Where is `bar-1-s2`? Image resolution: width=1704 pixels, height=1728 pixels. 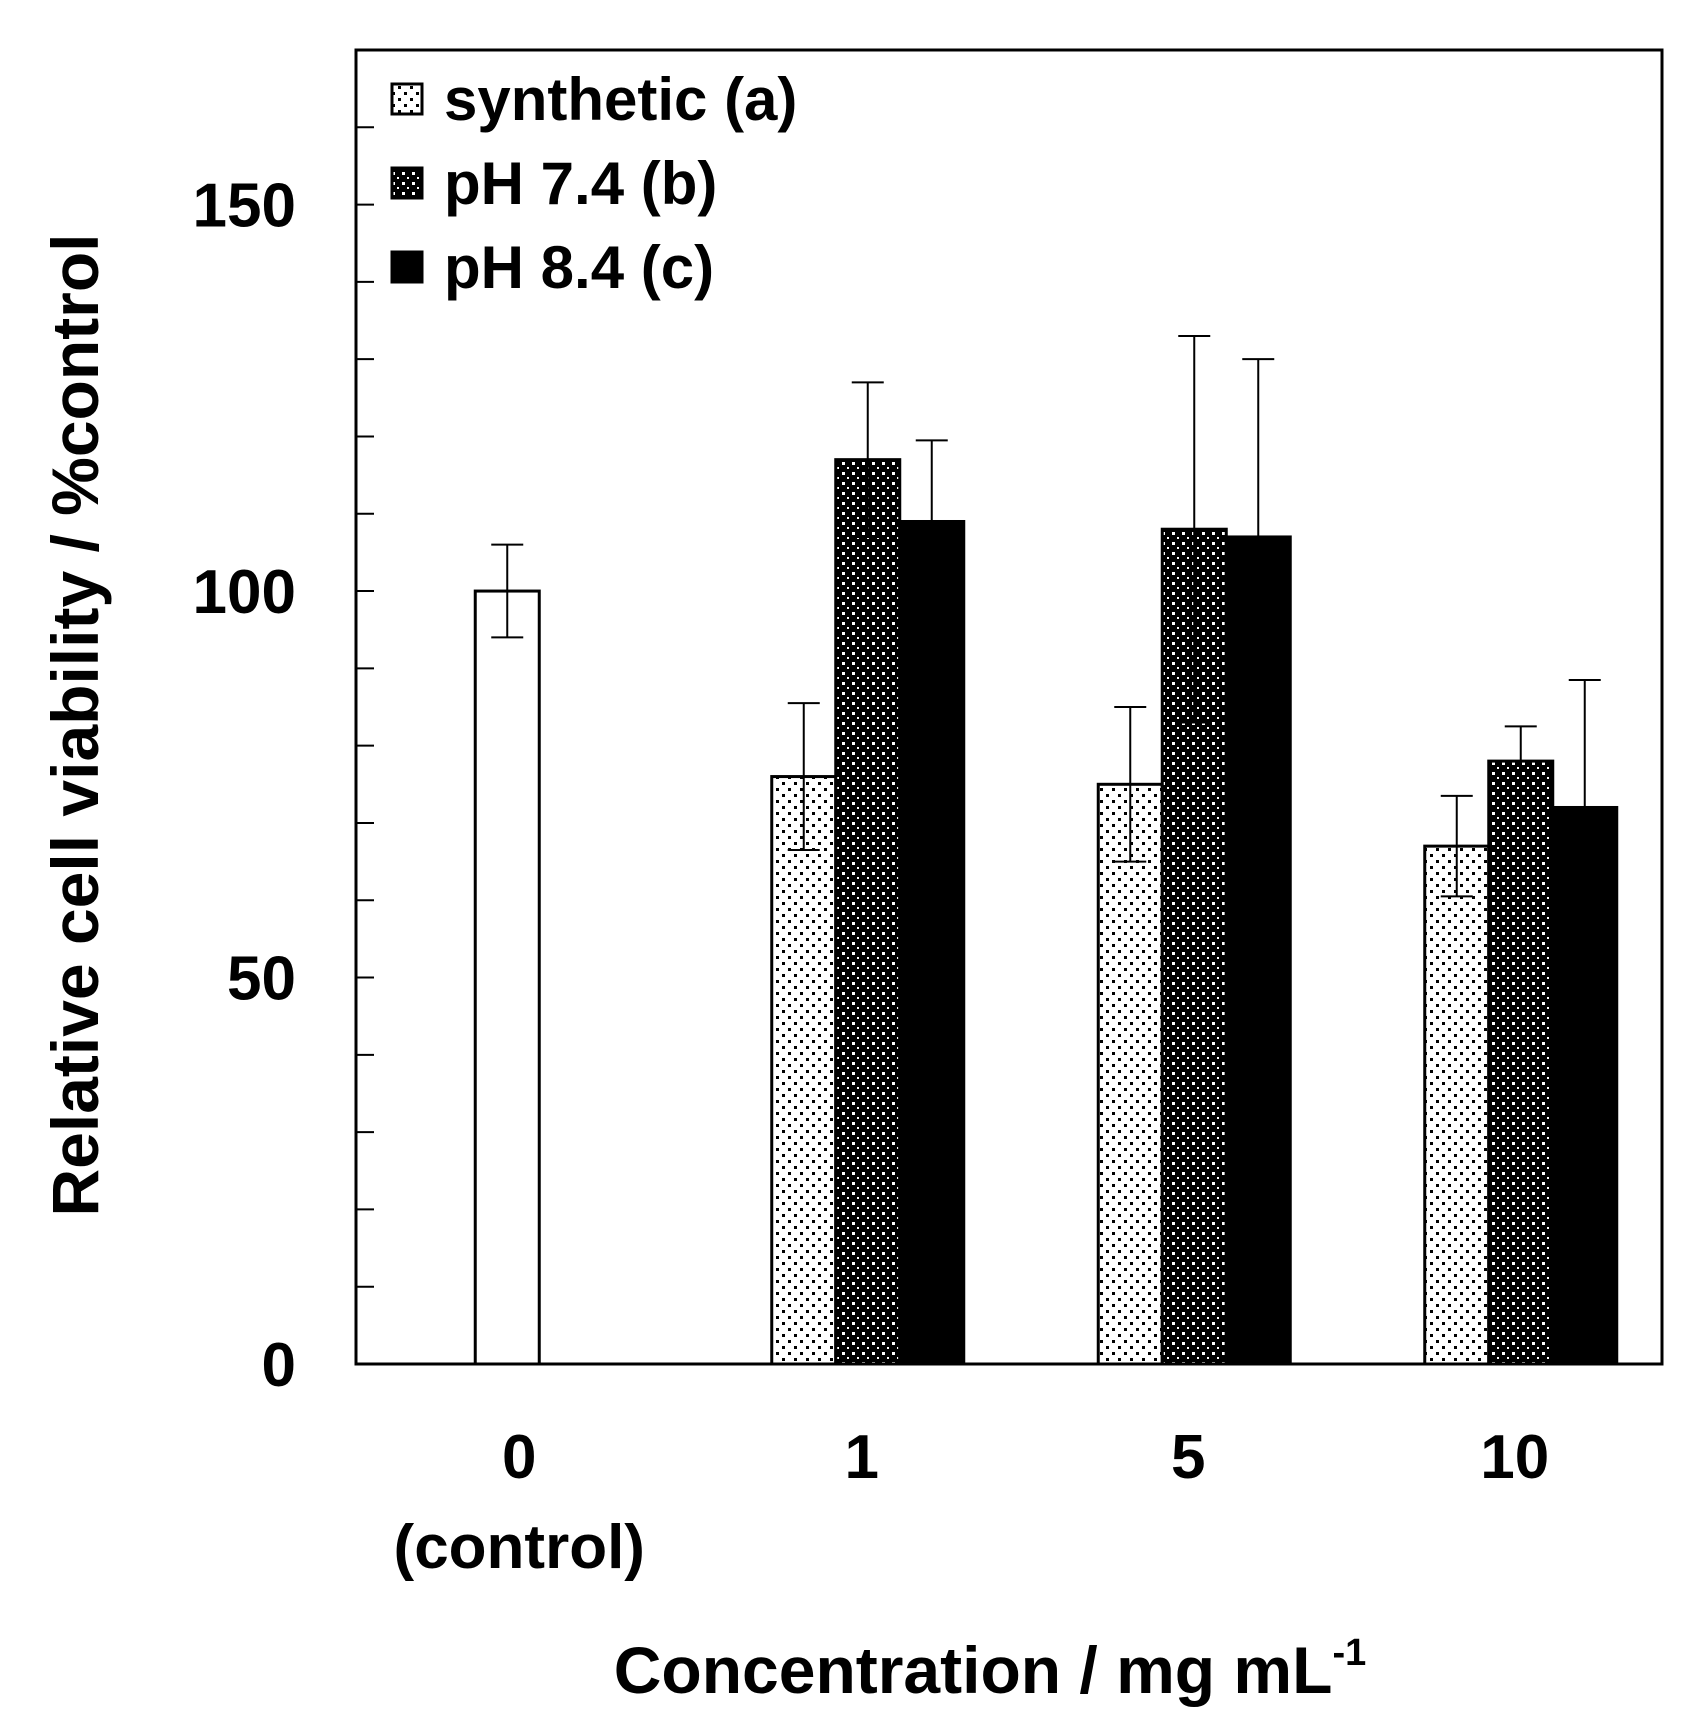 bar-1-s2 is located at coordinates (932, 942).